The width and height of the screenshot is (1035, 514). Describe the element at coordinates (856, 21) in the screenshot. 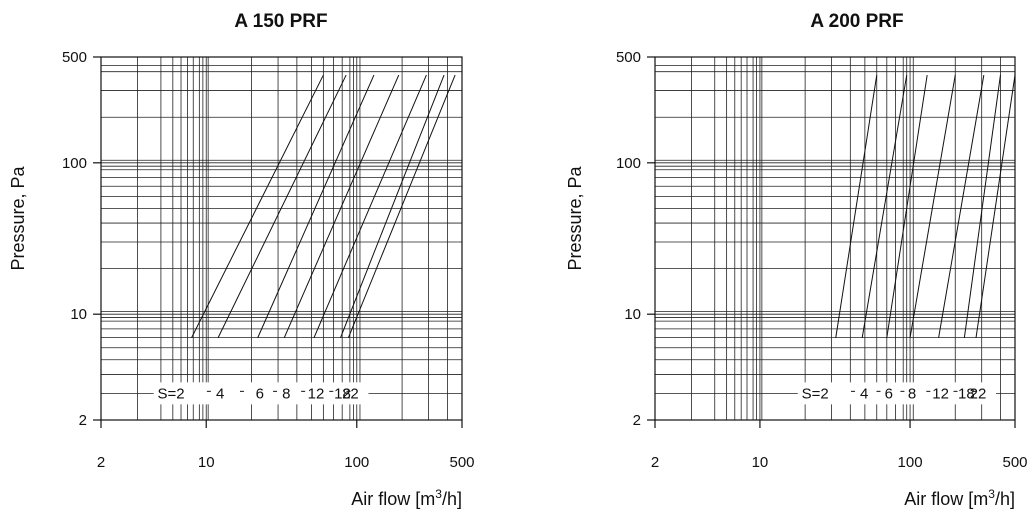

I see `chart-title: A 200 PRF` at that location.